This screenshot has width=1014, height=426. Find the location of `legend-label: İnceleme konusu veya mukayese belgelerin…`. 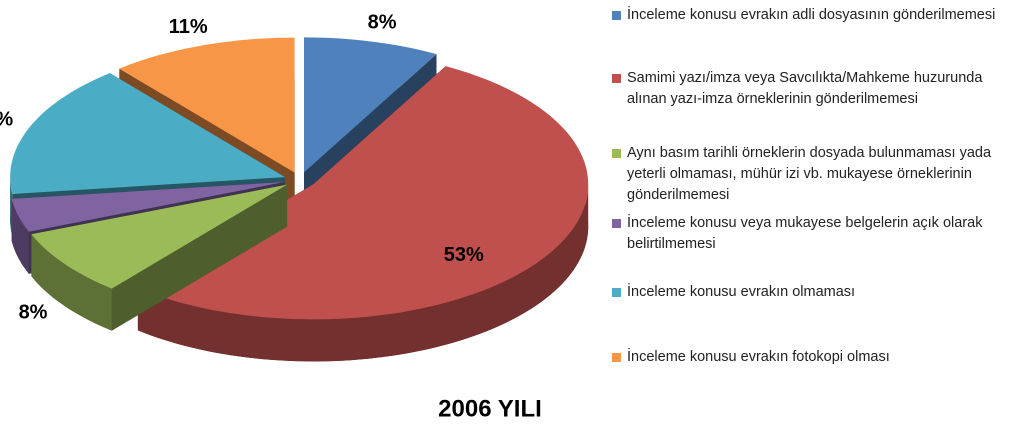

legend-label: İnceleme konusu veya mukayese belgelerin… is located at coordinates (805, 233).